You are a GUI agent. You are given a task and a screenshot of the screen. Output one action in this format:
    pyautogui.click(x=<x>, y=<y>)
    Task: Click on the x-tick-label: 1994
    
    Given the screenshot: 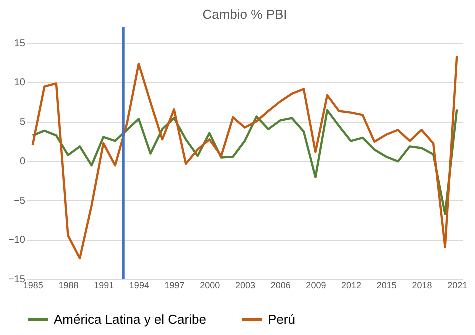 What is the action you would take?
    pyautogui.click(x=139, y=285)
    